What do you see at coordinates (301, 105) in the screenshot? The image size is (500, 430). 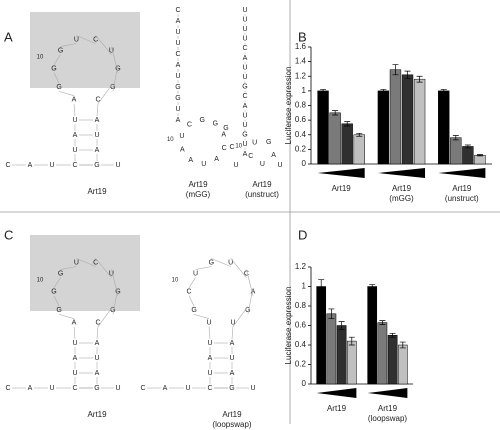 I see `y-tick-label: 0.8` at bounding box center [301, 105].